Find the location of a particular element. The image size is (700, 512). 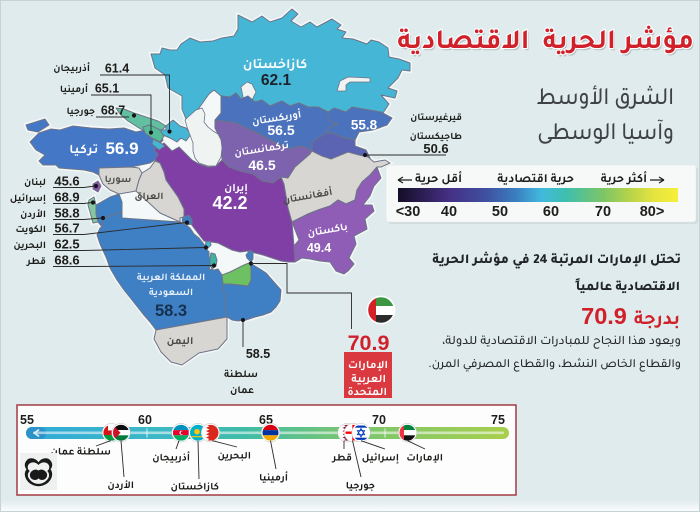

svg-text: 68.6 is located at coordinates (66, 260).